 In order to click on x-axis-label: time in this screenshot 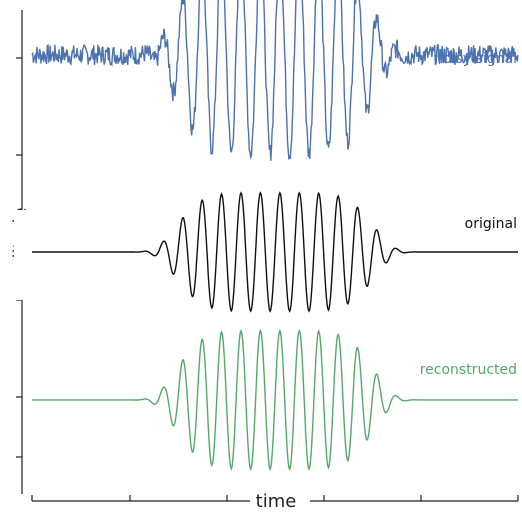, I will do `click(276, 501)`.